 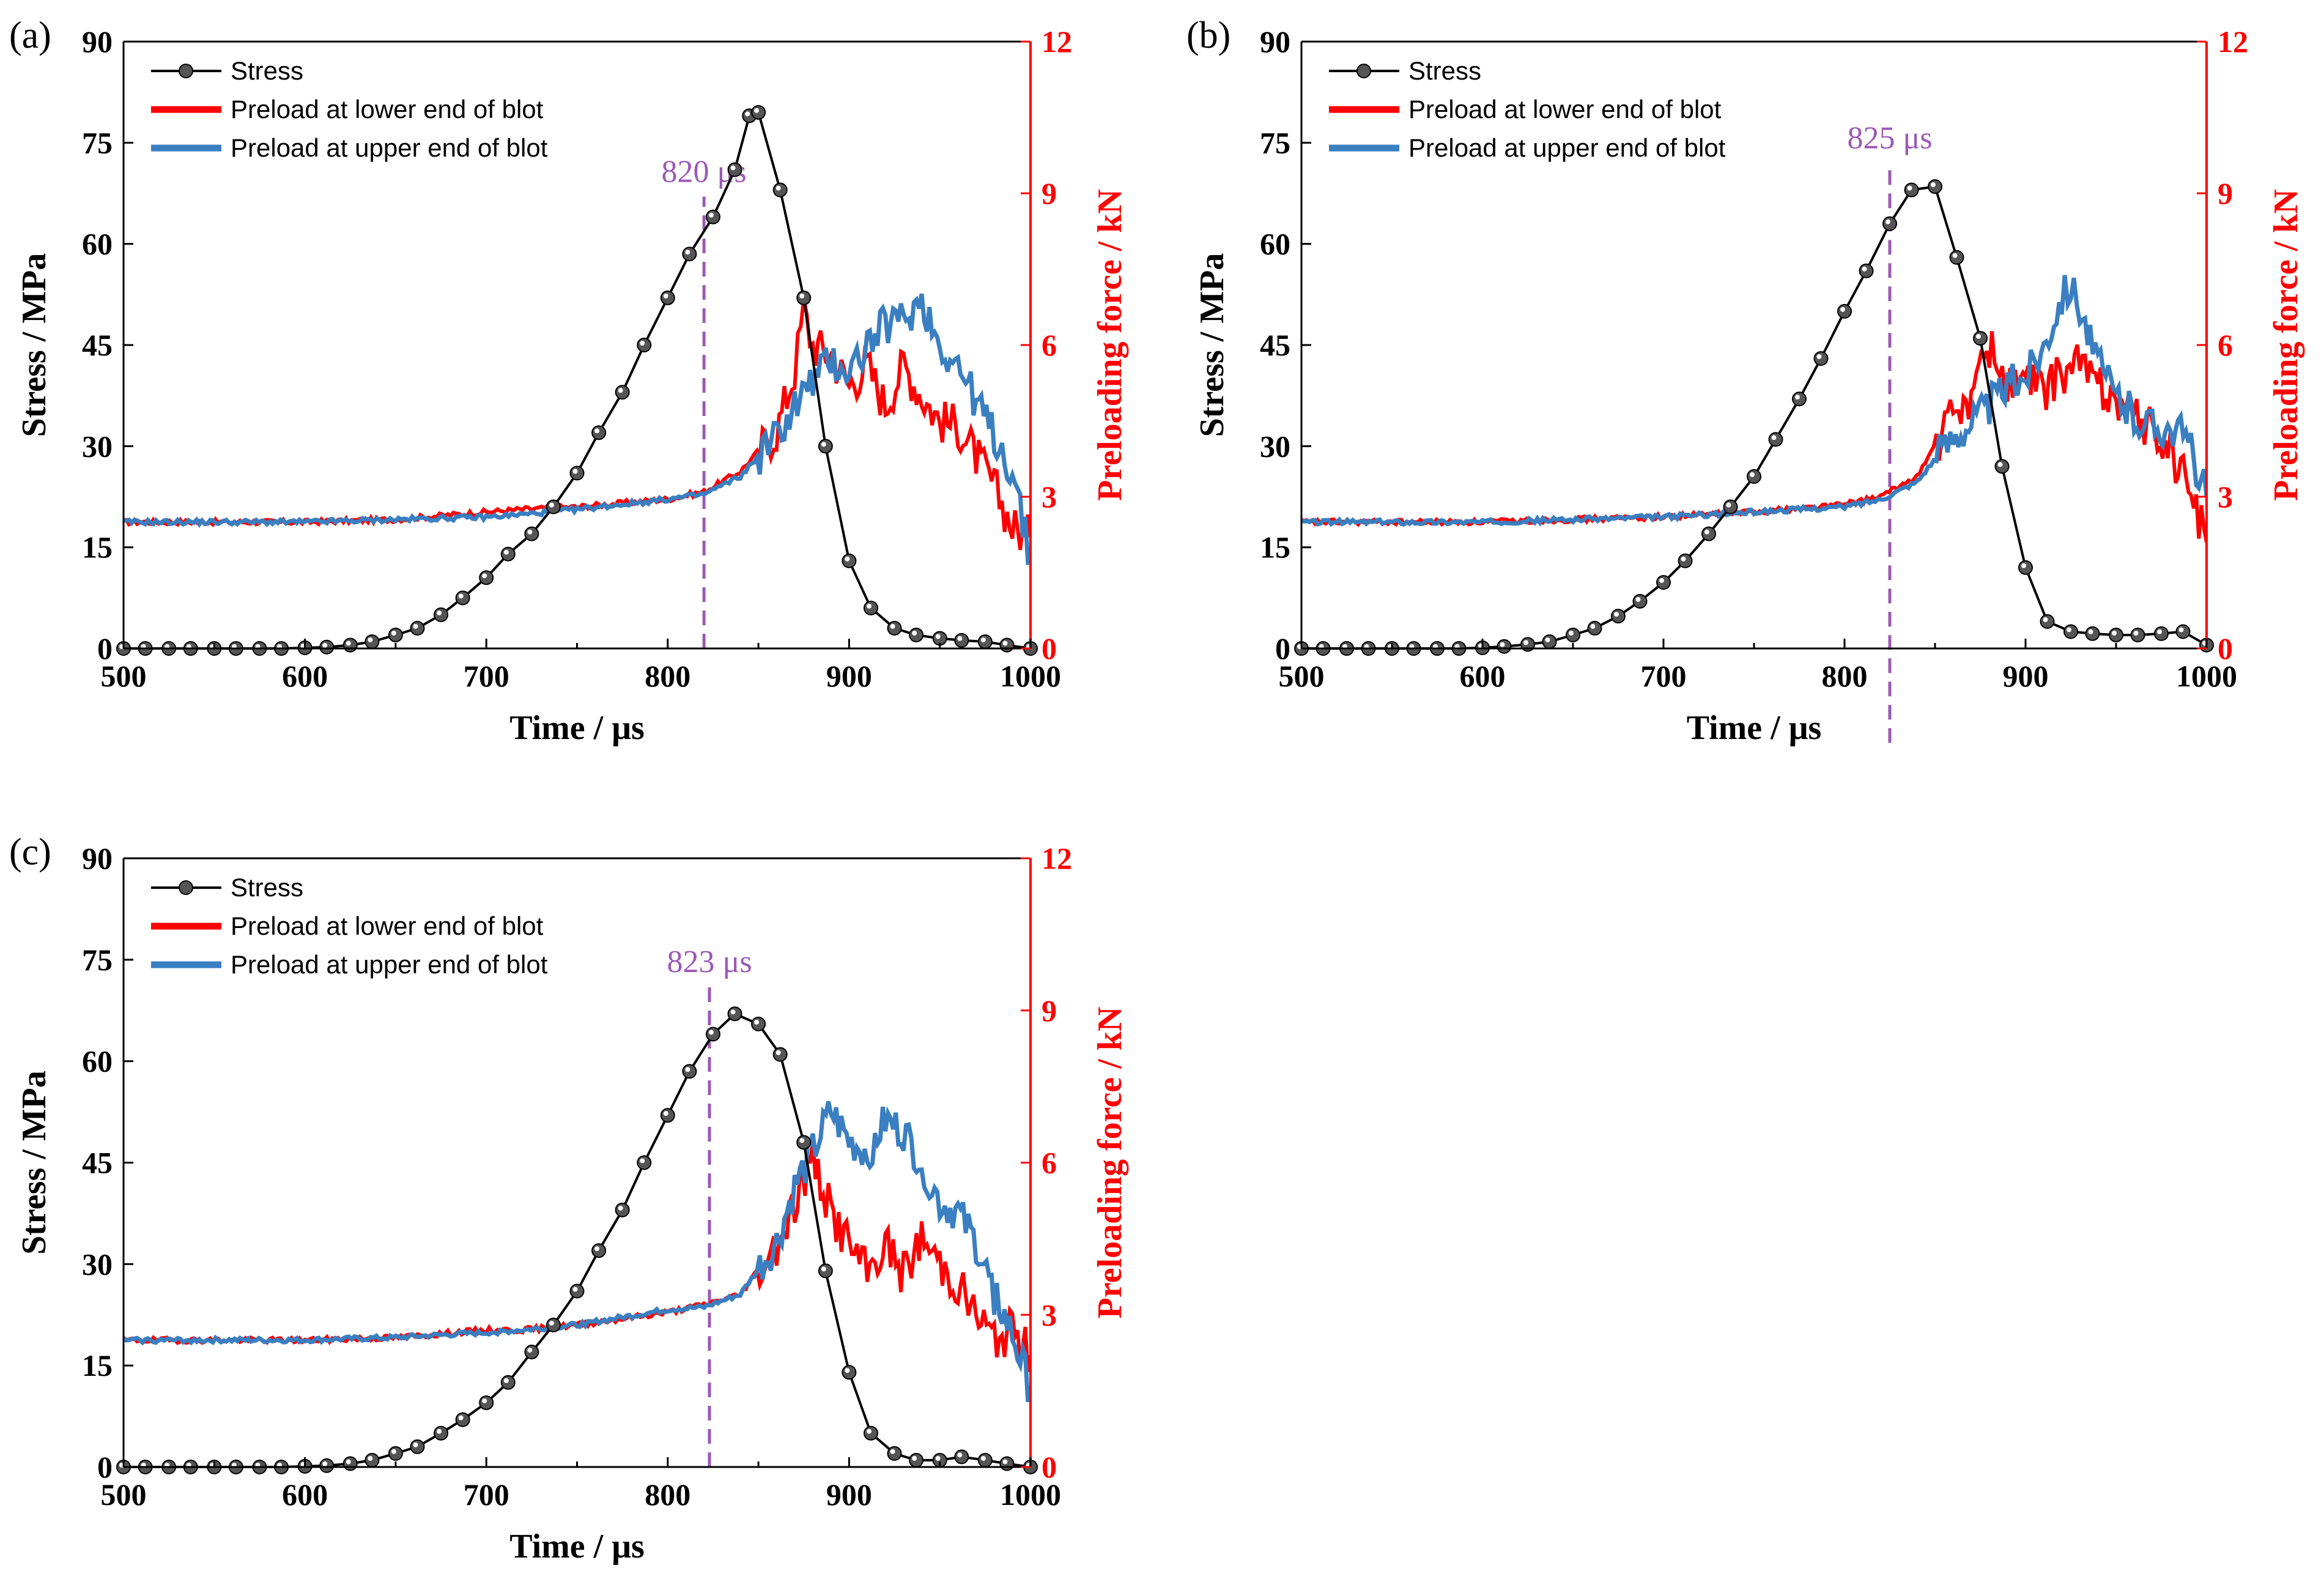 I want to click on x-tick-label: 1000, so click(x=1030, y=676).